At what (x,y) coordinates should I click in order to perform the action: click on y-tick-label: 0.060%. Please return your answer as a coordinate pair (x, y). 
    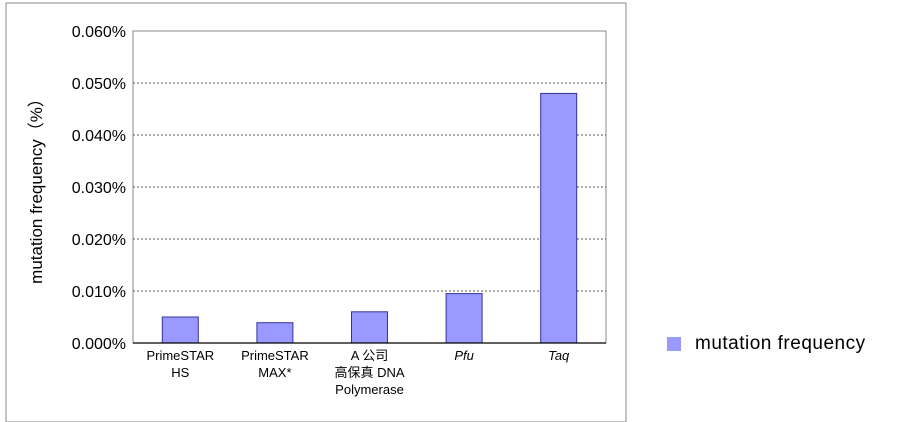
    Looking at the image, I should click on (99, 32).